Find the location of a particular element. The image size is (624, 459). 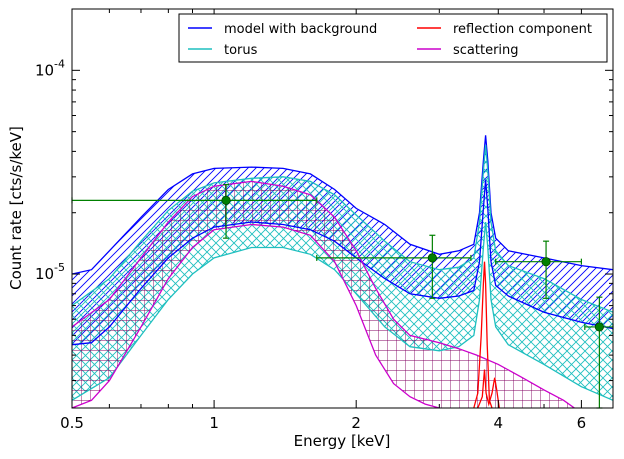

legend-label: model with background is located at coordinates (300, 29).